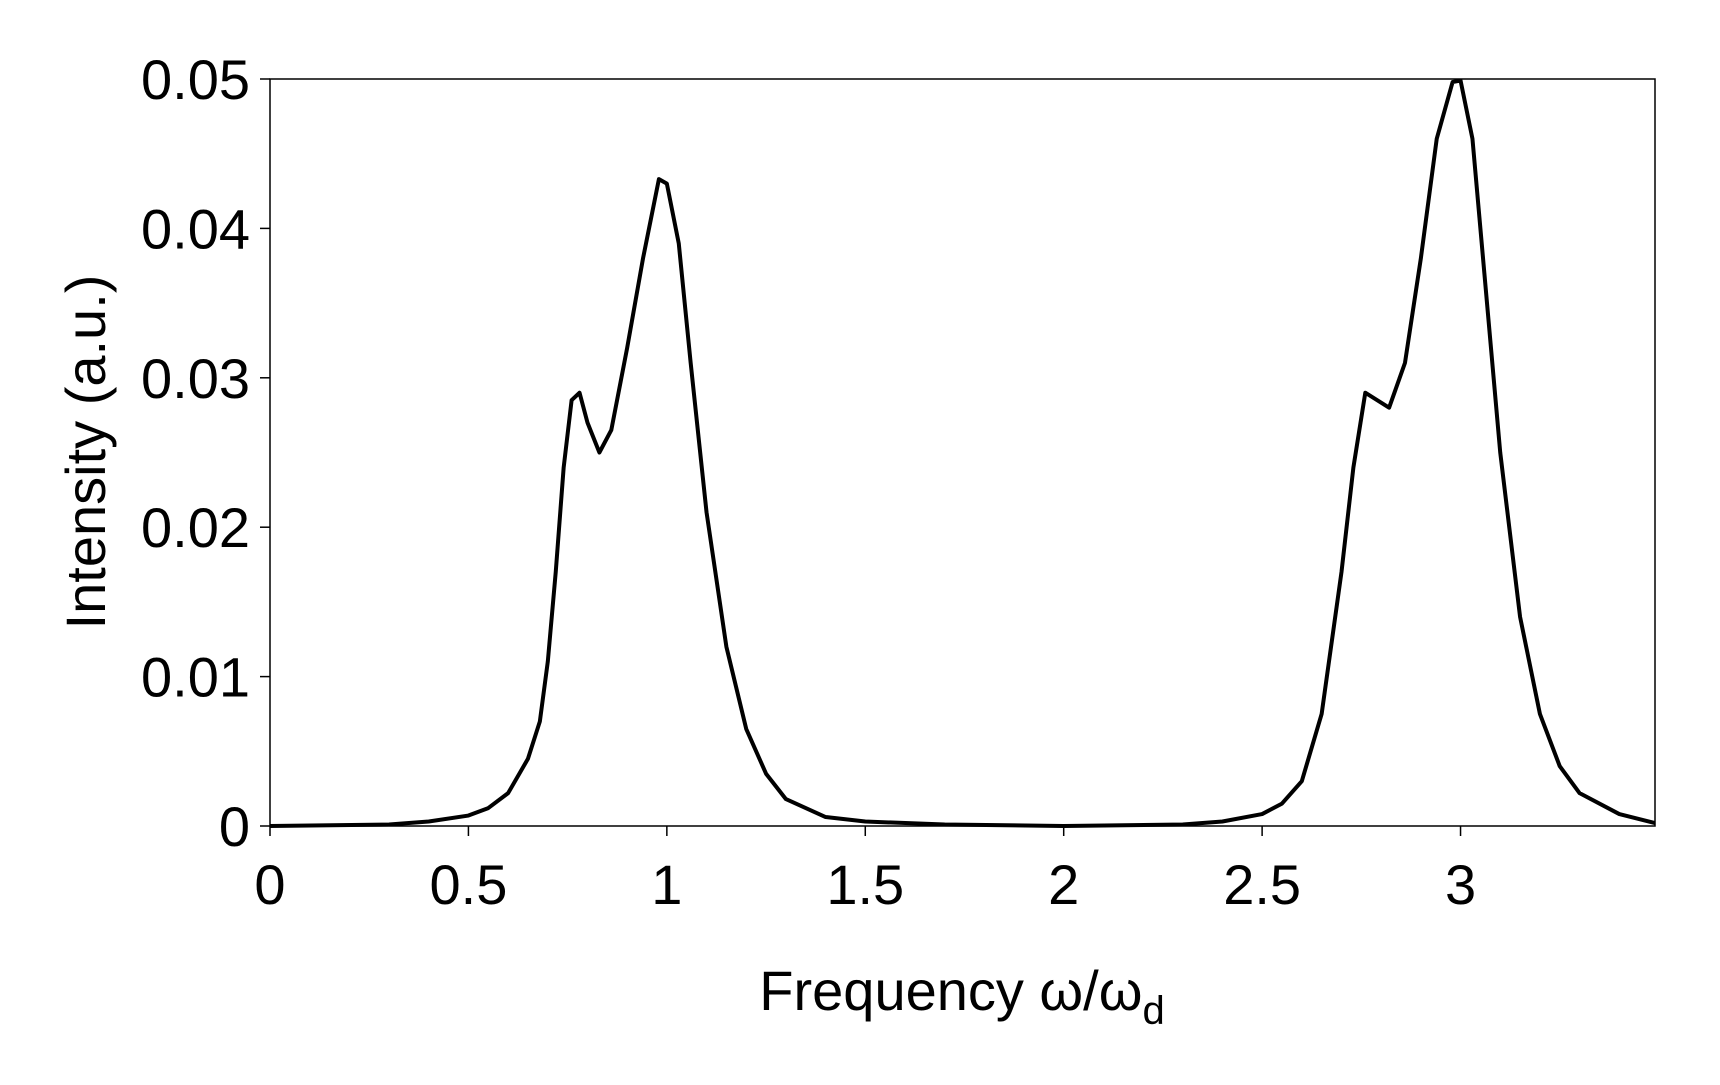 The height and width of the screenshot is (1085, 1720). What do you see at coordinates (195, 527) in the screenshot?
I see `y-tick-label: 0.02` at bounding box center [195, 527].